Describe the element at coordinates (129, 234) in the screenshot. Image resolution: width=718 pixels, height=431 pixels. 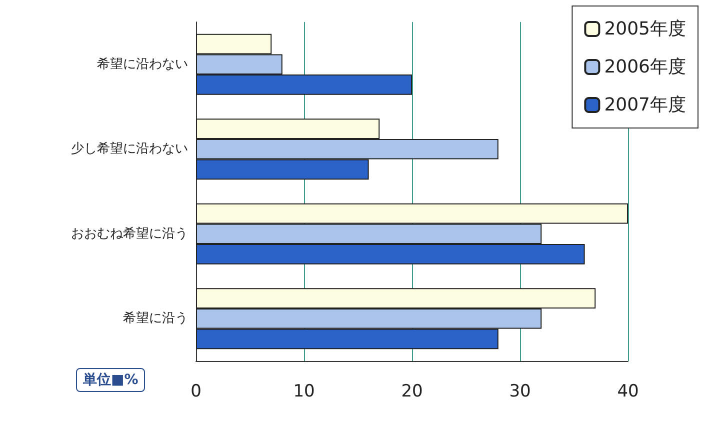
I see `y-tick-label: おおむね希望に沿う` at that location.